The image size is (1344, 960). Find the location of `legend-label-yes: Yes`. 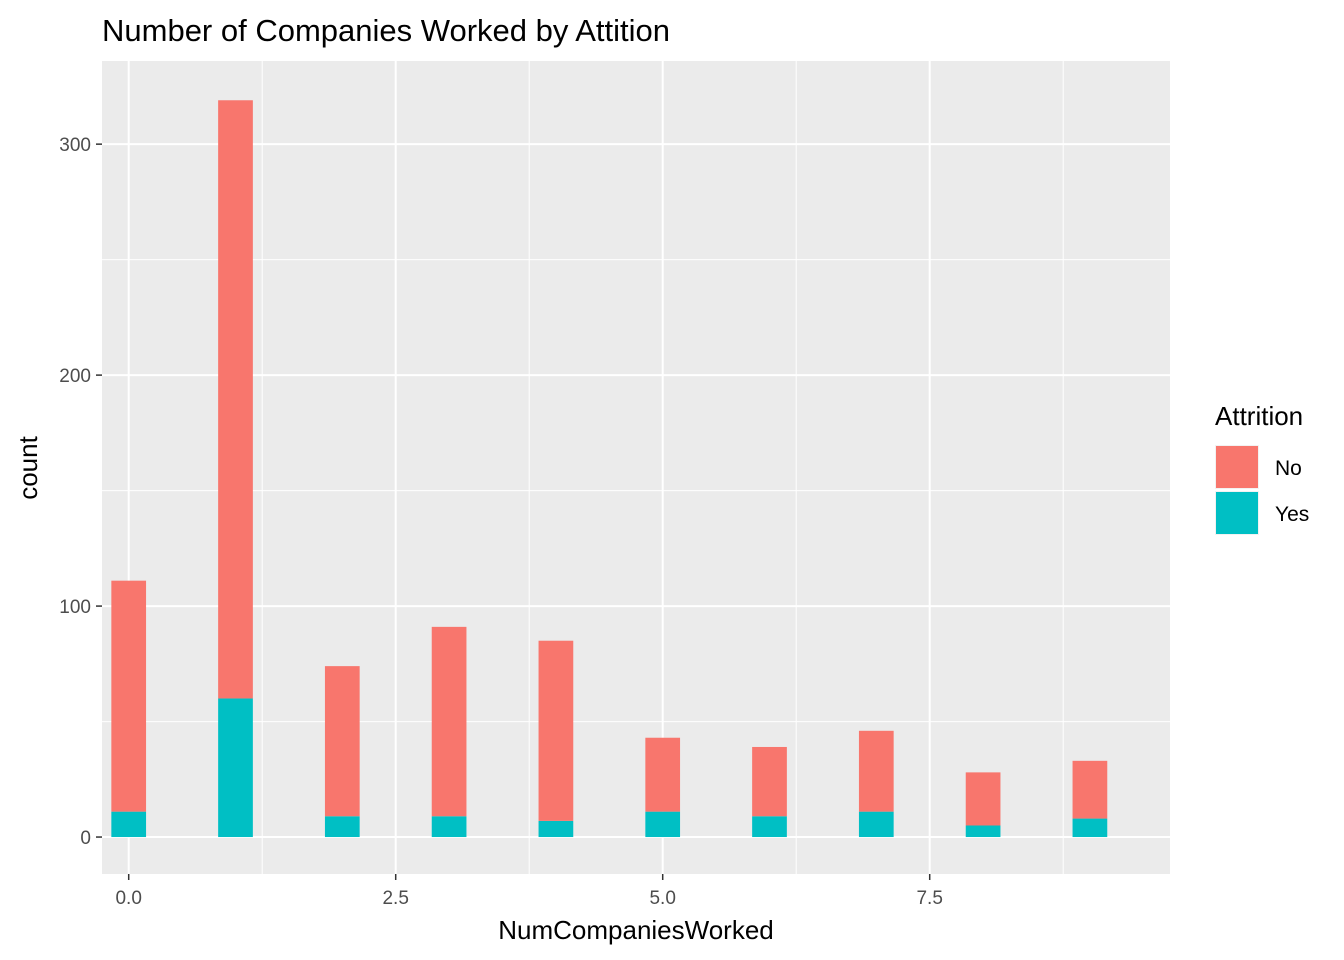

legend-label-yes: Yes is located at coordinates (1292, 514).